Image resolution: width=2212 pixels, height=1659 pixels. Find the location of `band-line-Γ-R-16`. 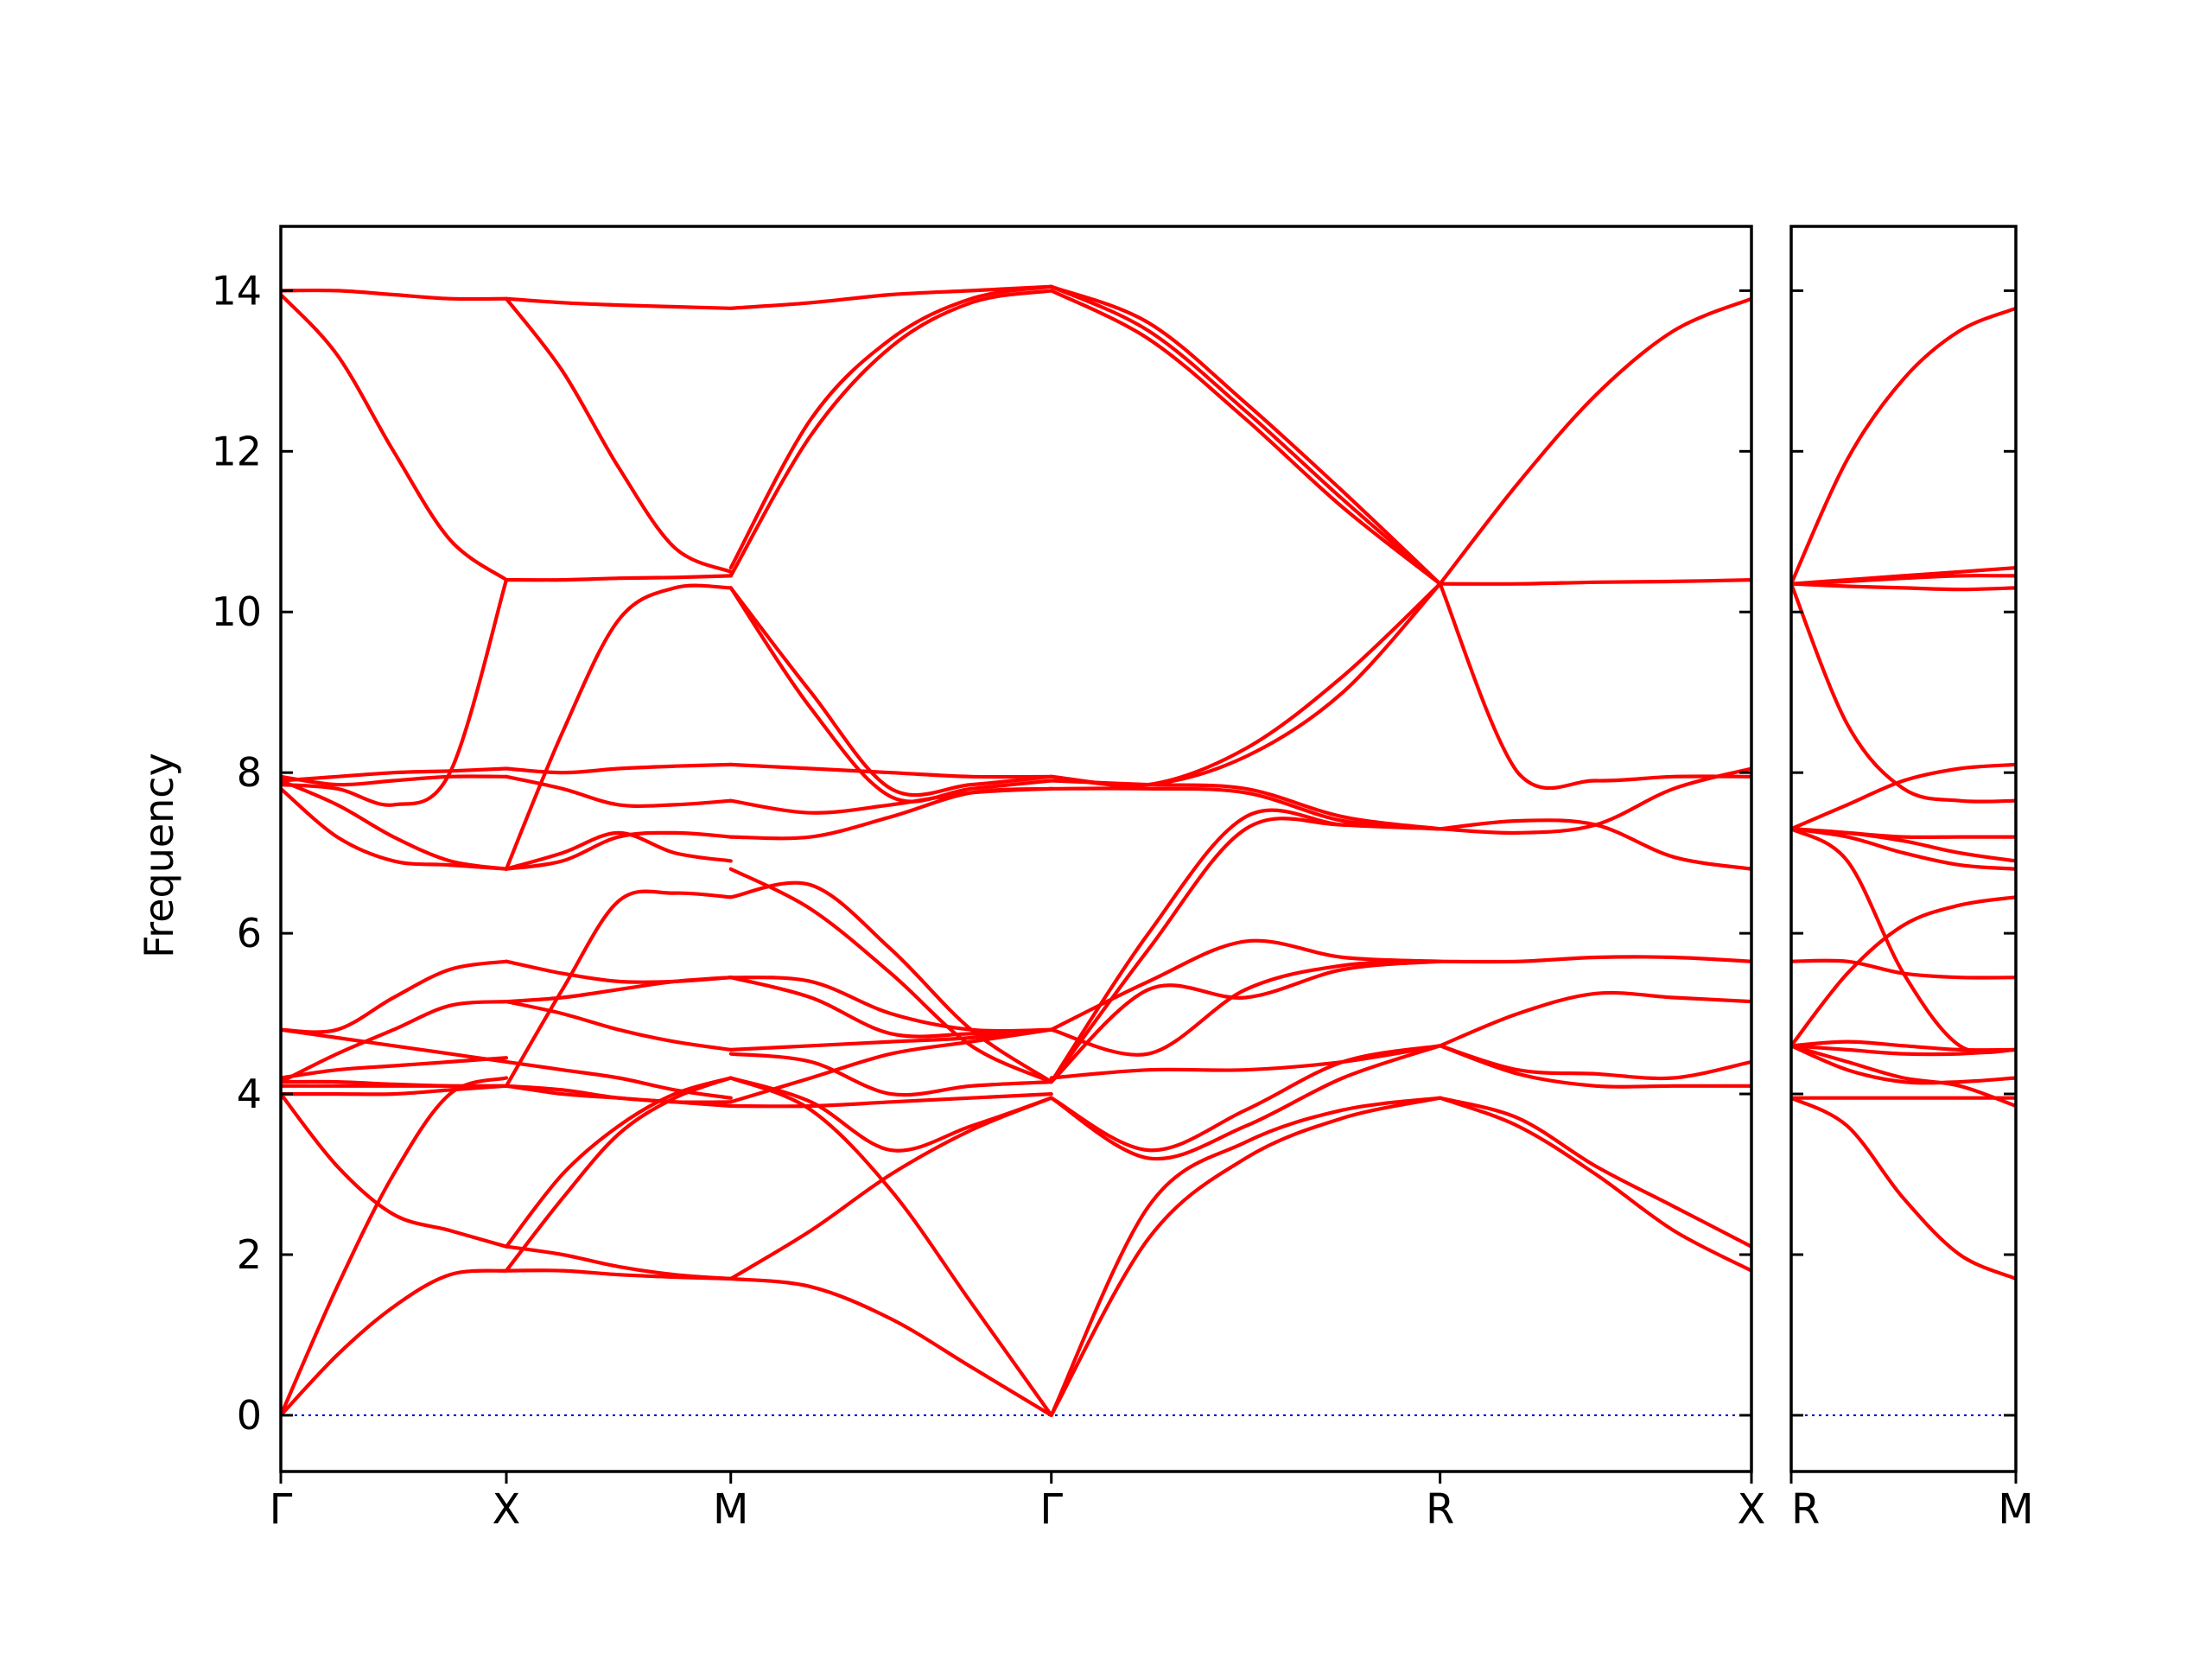

band-line-Γ-R-16 is located at coordinates (1245, 435).